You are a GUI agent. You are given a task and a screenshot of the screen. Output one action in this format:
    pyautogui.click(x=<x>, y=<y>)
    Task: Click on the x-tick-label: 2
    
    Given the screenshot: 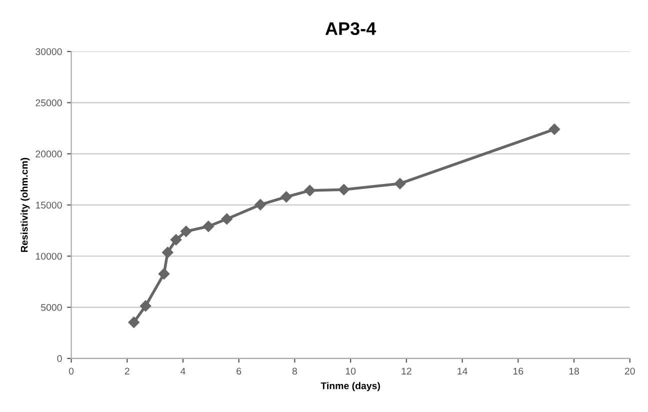 What is the action you would take?
    pyautogui.click(x=127, y=371)
    